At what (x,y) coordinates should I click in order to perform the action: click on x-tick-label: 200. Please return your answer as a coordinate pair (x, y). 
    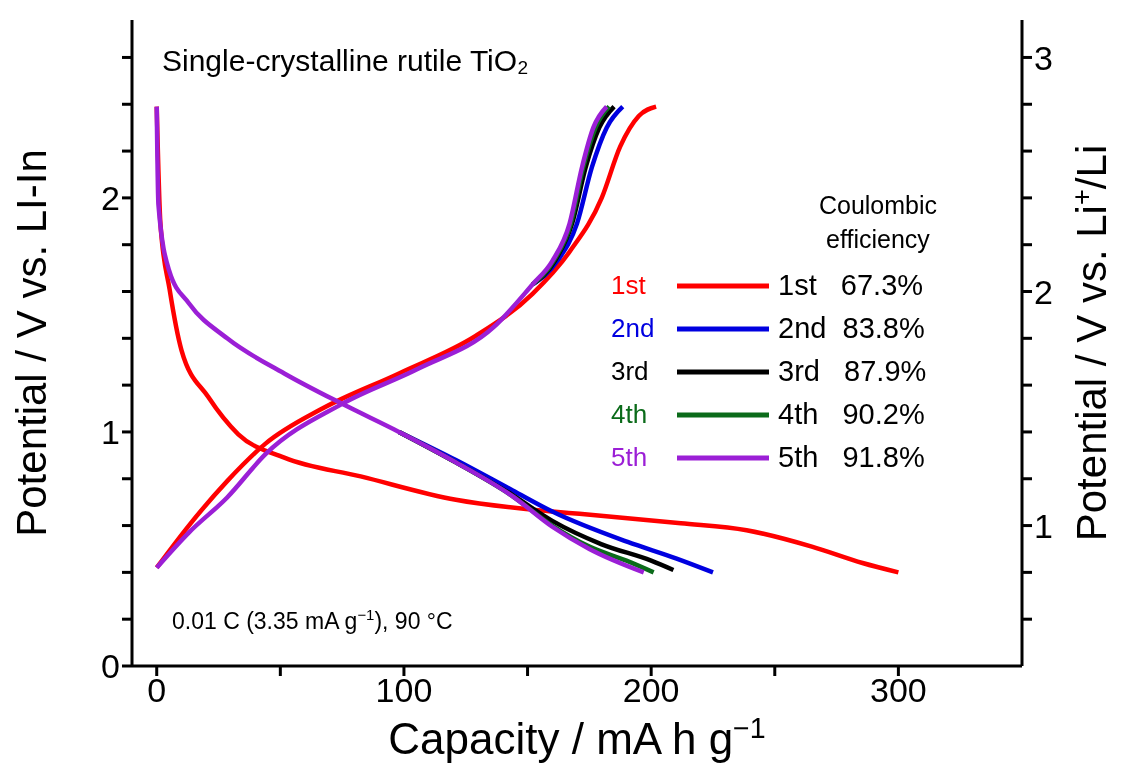
    Looking at the image, I should click on (651, 690).